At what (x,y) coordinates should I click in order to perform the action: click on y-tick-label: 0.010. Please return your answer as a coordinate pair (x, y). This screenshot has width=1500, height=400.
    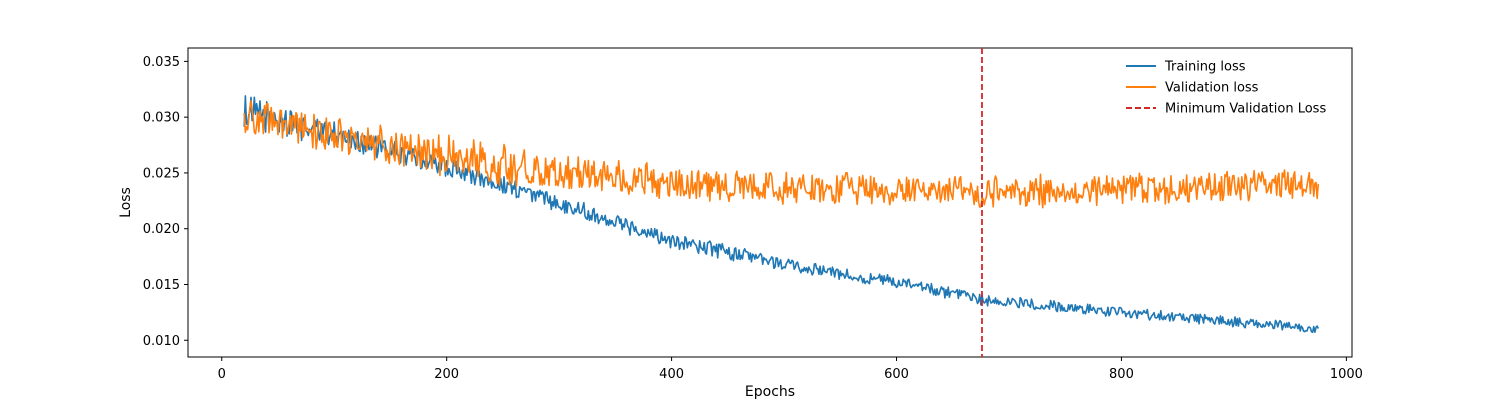
    Looking at the image, I should click on (161, 341).